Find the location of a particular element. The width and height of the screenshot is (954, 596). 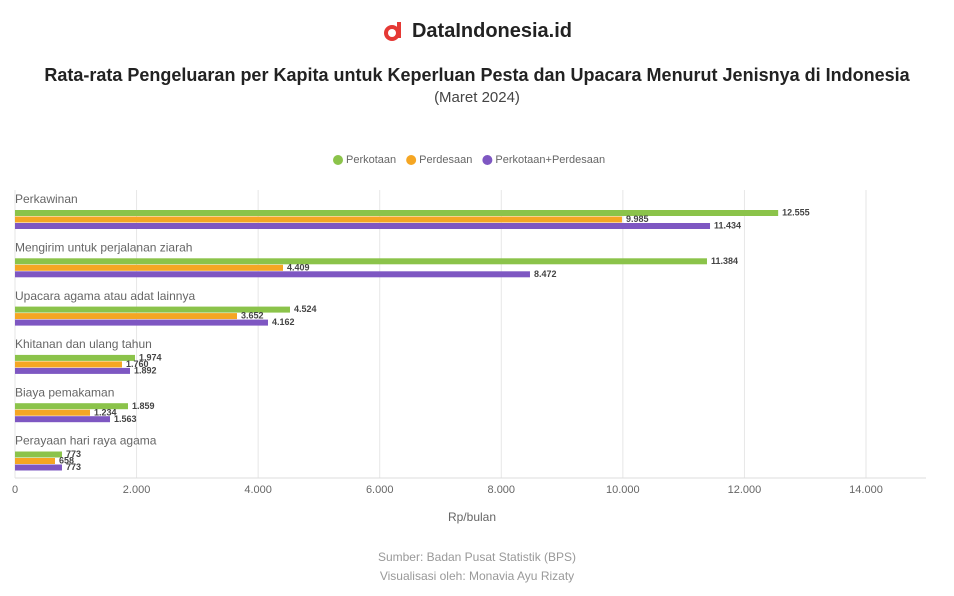

x-axis-title: Rp/bulan is located at coordinates (472, 517).